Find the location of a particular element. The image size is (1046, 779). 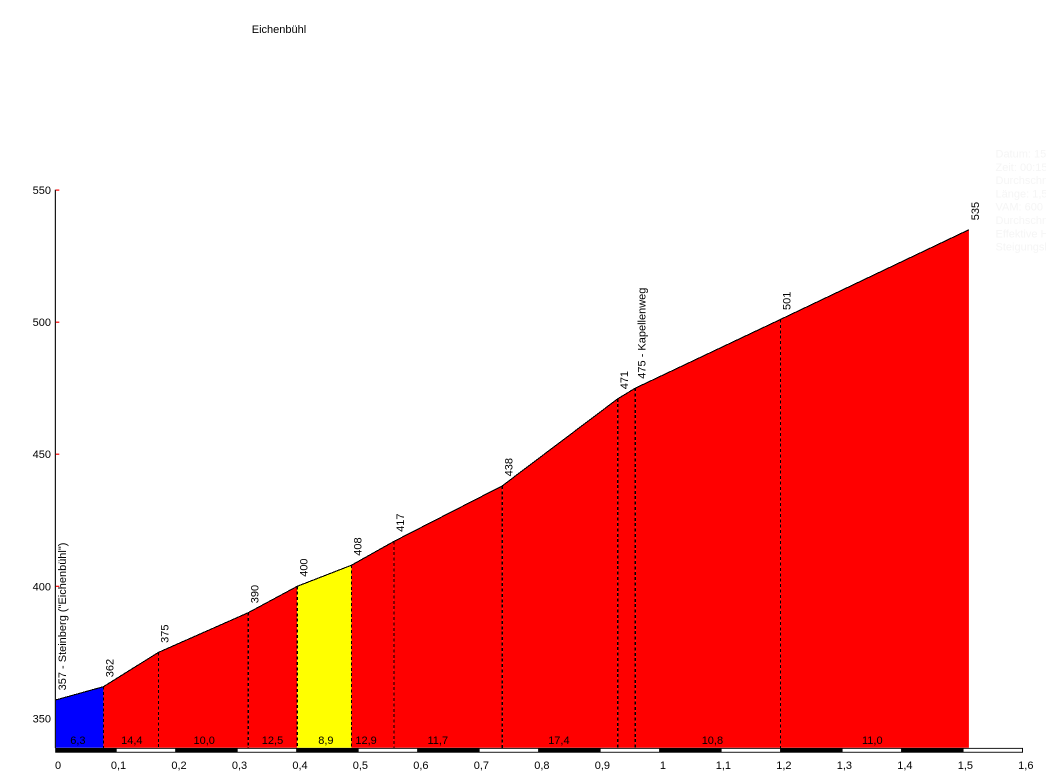

svg-text: 0,2 is located at coordinates (178, 766).